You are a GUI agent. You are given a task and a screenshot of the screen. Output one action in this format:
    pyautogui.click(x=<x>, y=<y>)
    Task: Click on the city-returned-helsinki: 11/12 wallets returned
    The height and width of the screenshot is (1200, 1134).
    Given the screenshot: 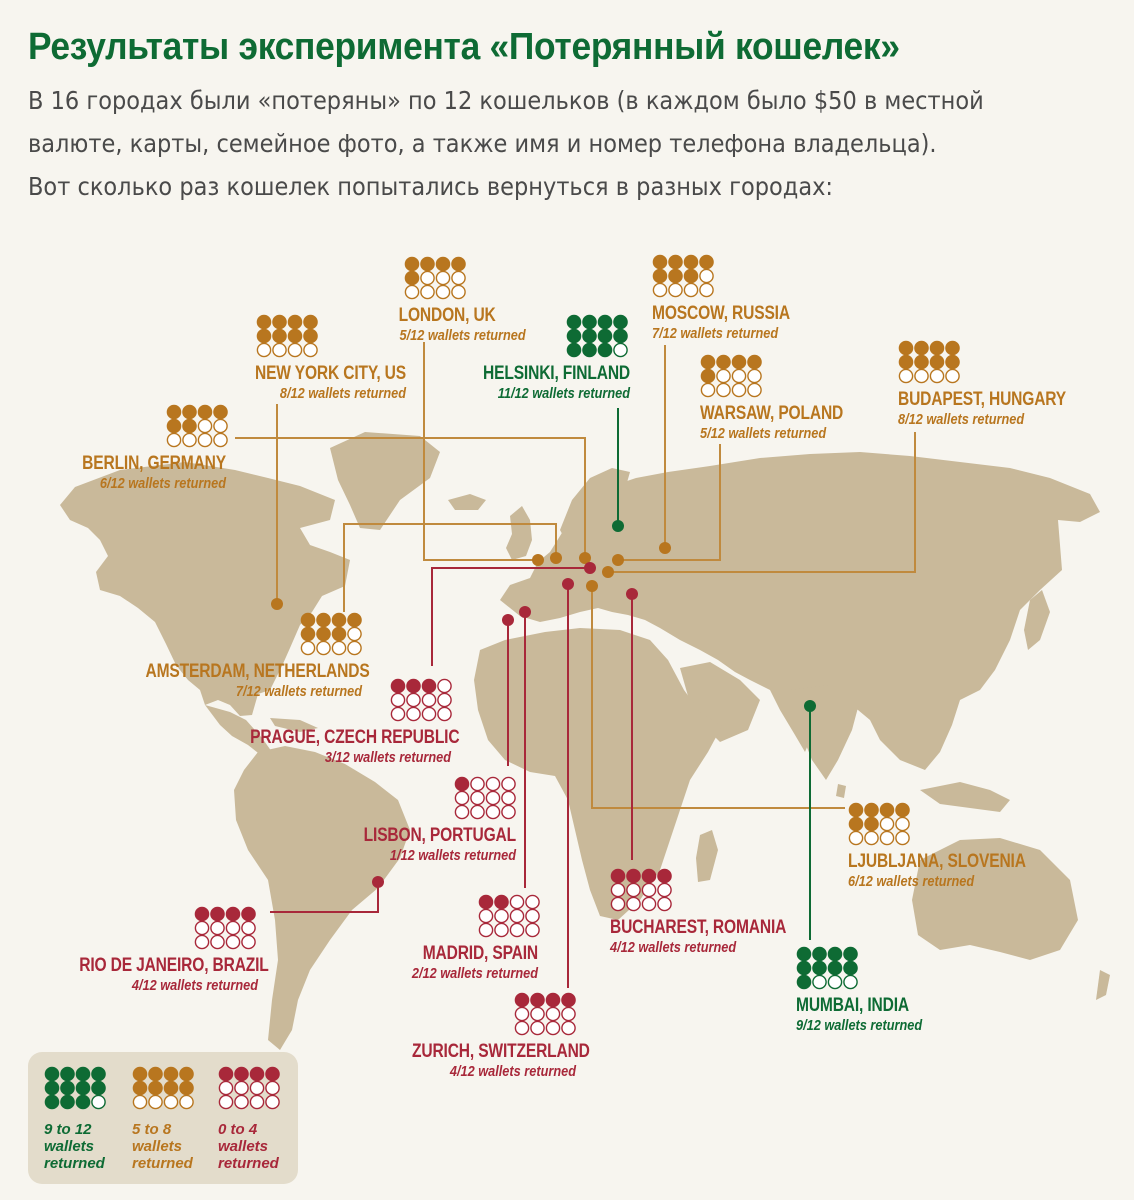 What is the action you would take?
    pyautogui.click(x=563, y=393)
    